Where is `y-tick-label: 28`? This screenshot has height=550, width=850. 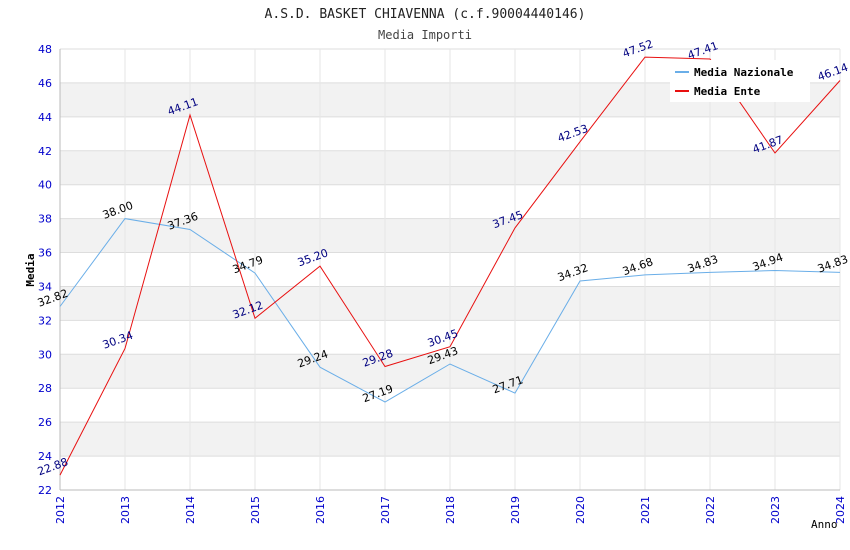
y-tick-label: 28 is located at coordinates (45, 388).